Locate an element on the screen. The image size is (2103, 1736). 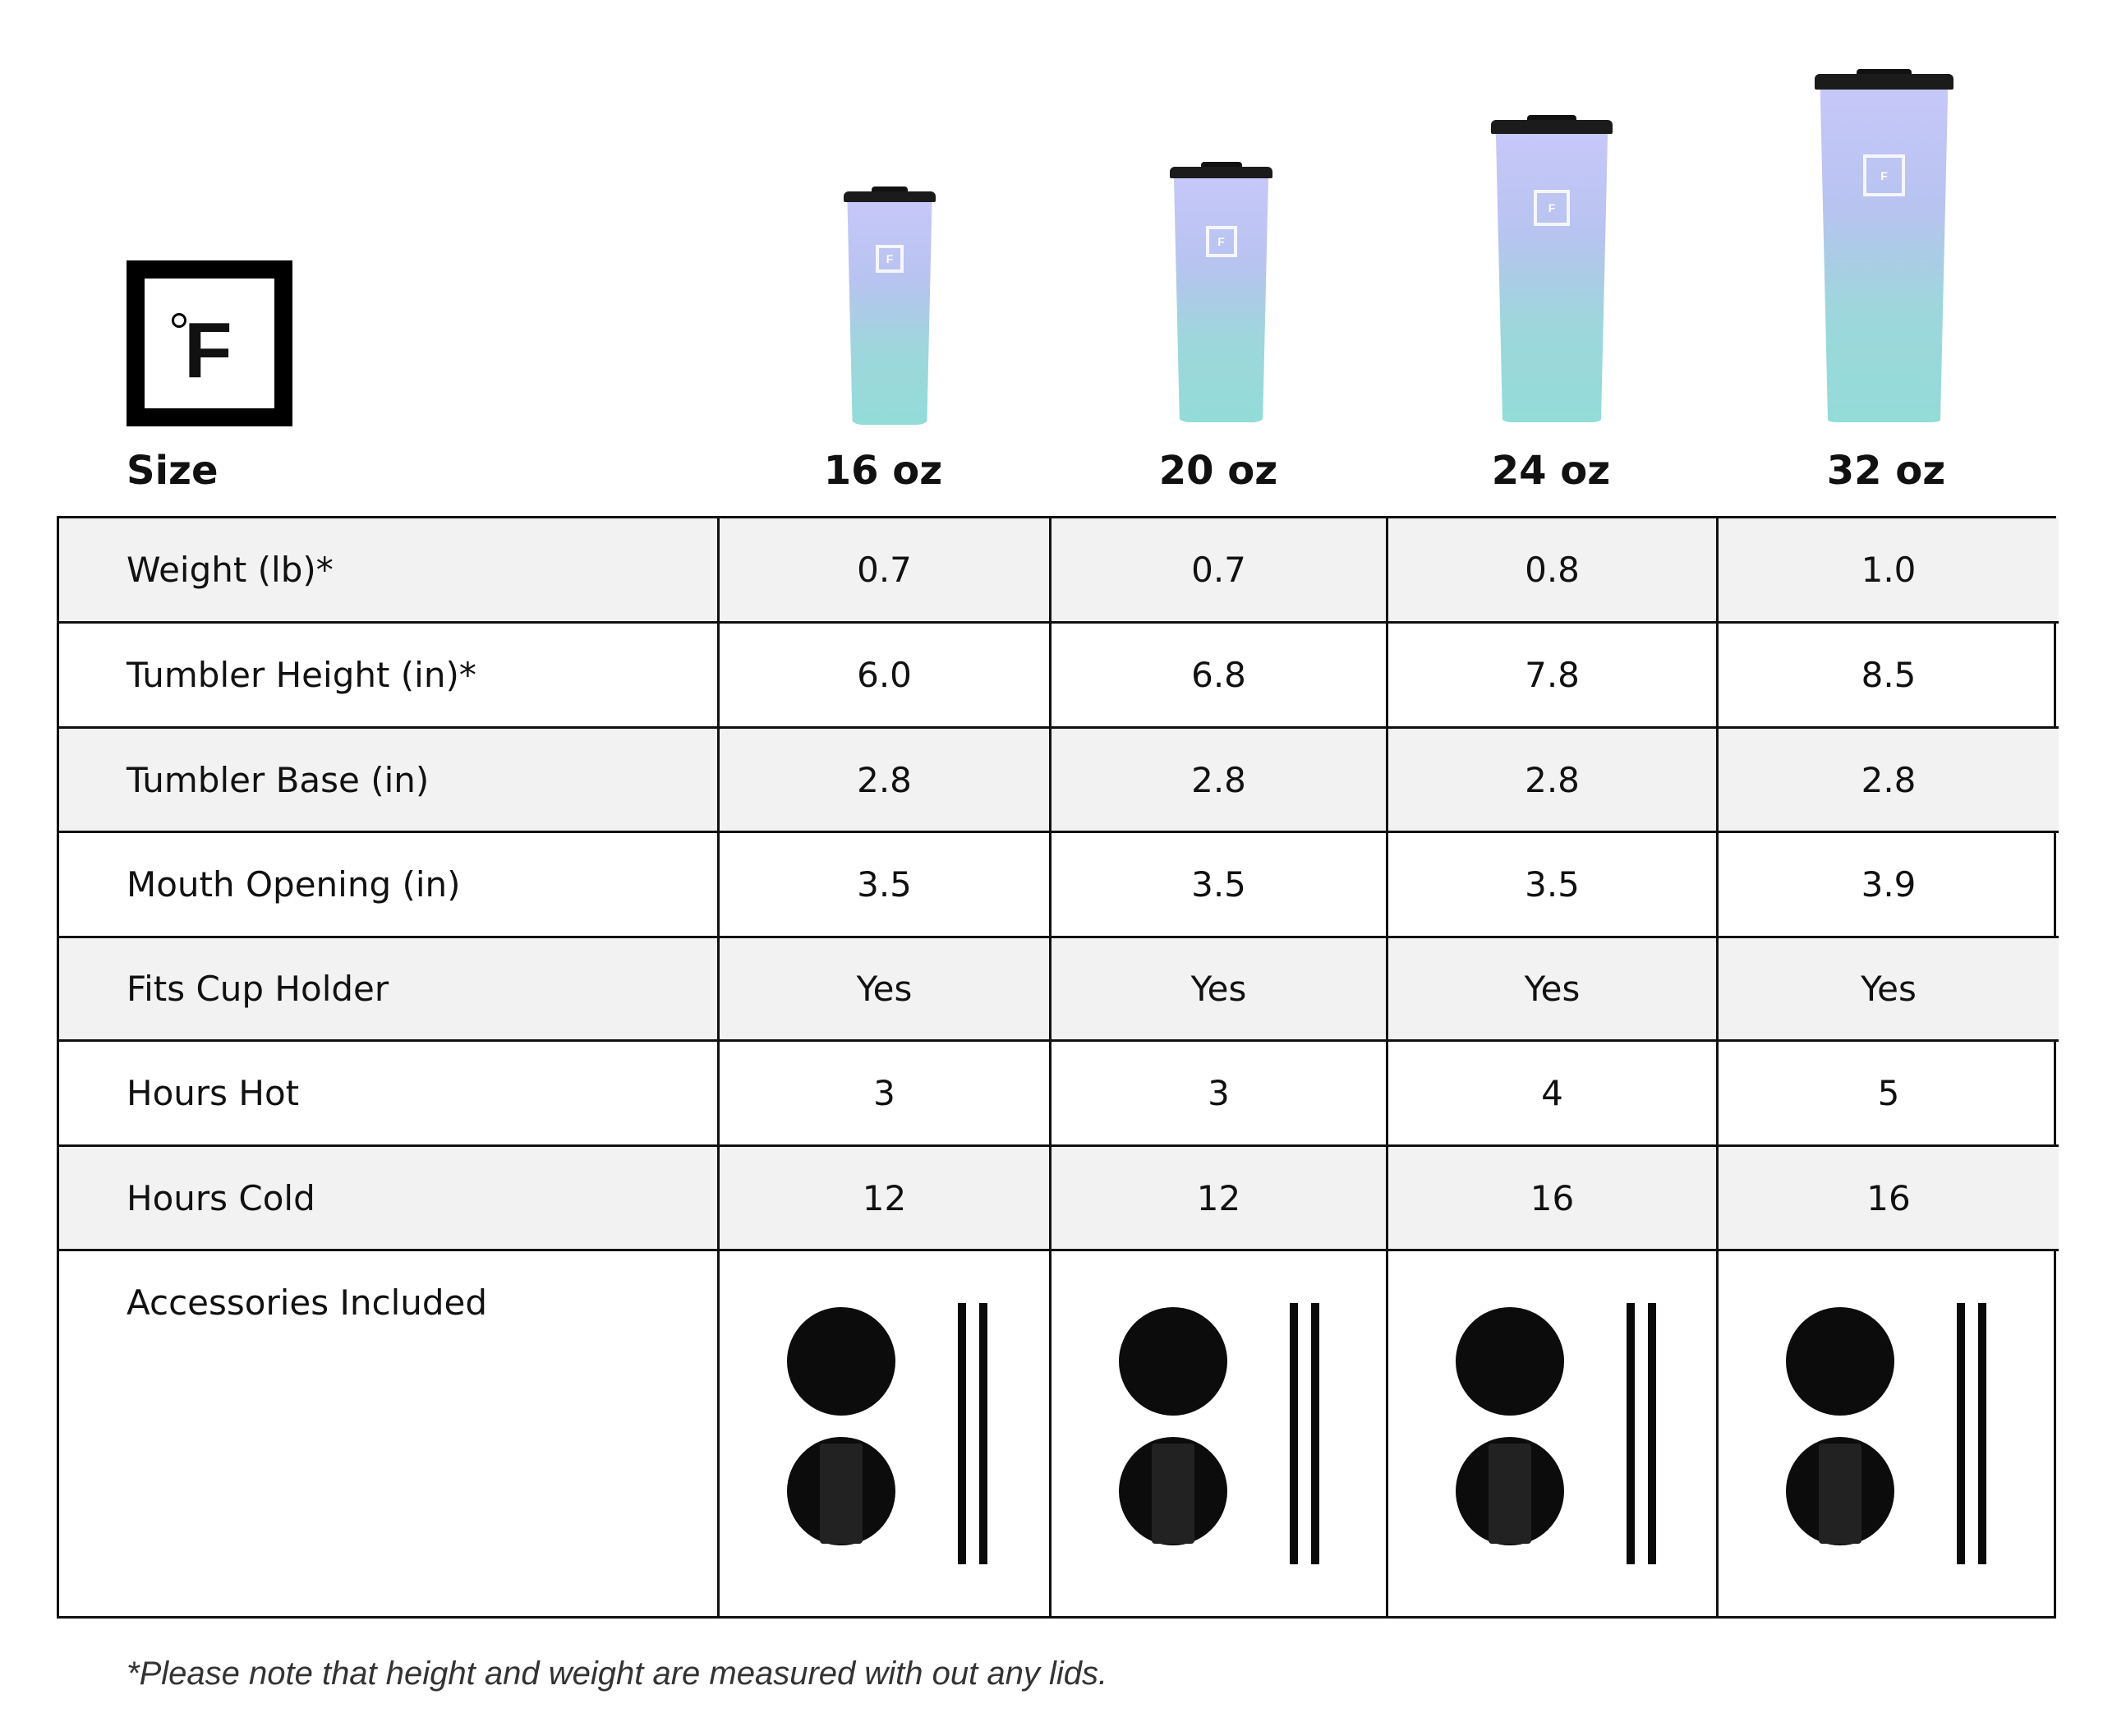
row-label: Mouth Opening (in) is located at coordinates (389, 886).